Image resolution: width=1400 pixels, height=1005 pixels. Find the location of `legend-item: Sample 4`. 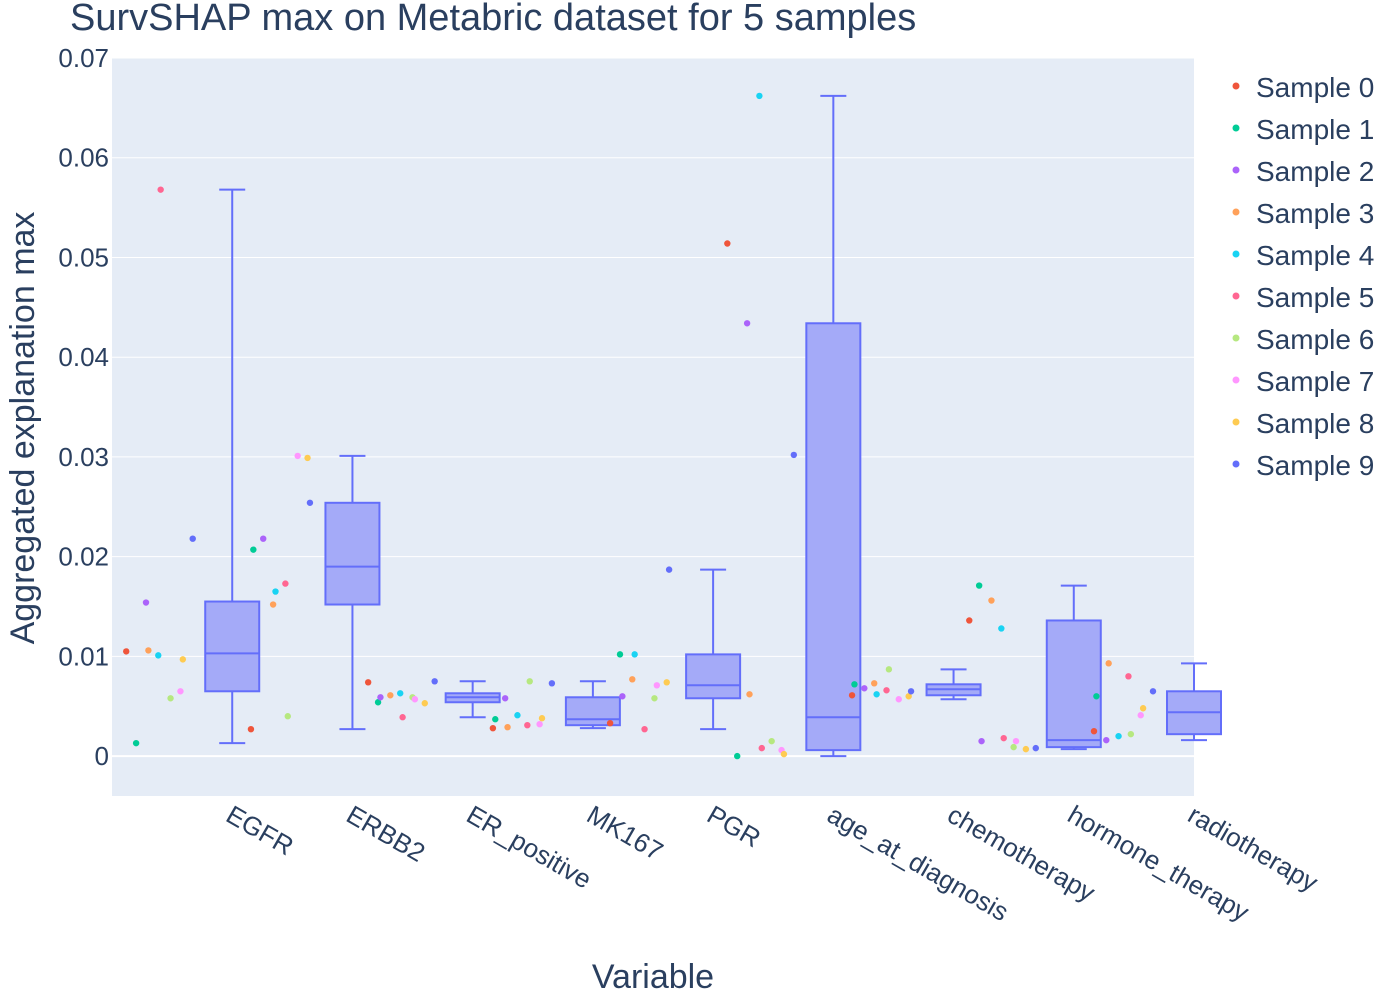

legend-item: Sample 4 is located at coordinates (1303, 255).